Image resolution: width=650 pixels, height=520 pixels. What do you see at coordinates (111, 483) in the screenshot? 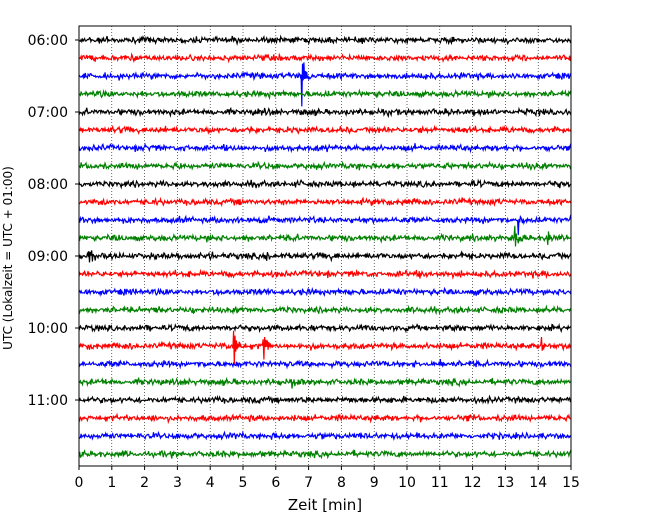
I see `x-tick-label-1: 1` at bounding box center [111, 483].